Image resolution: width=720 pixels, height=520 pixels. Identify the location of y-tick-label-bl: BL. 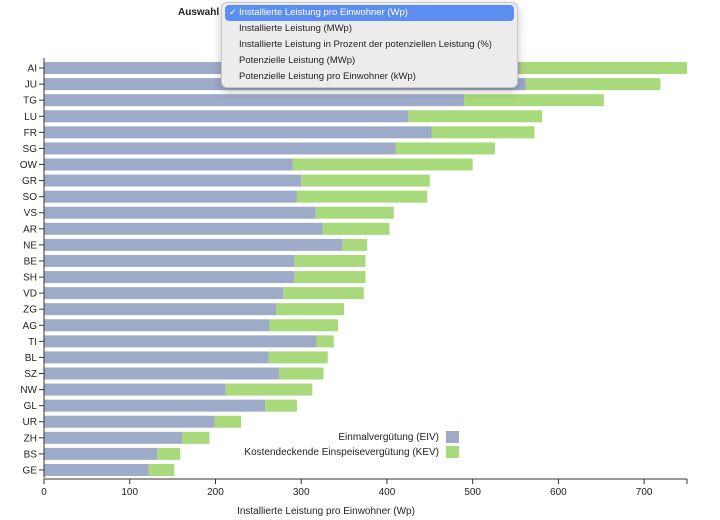
(31, 358).